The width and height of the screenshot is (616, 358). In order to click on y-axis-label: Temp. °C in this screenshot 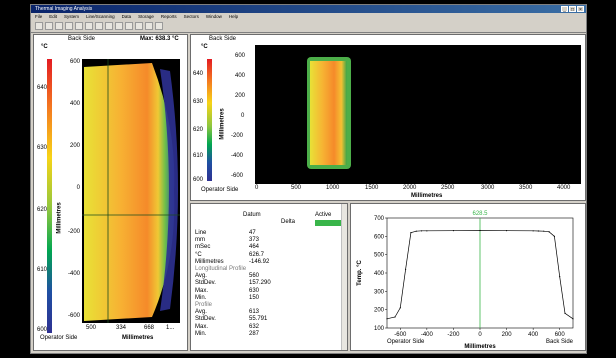, I will do `click(360, 273)`.